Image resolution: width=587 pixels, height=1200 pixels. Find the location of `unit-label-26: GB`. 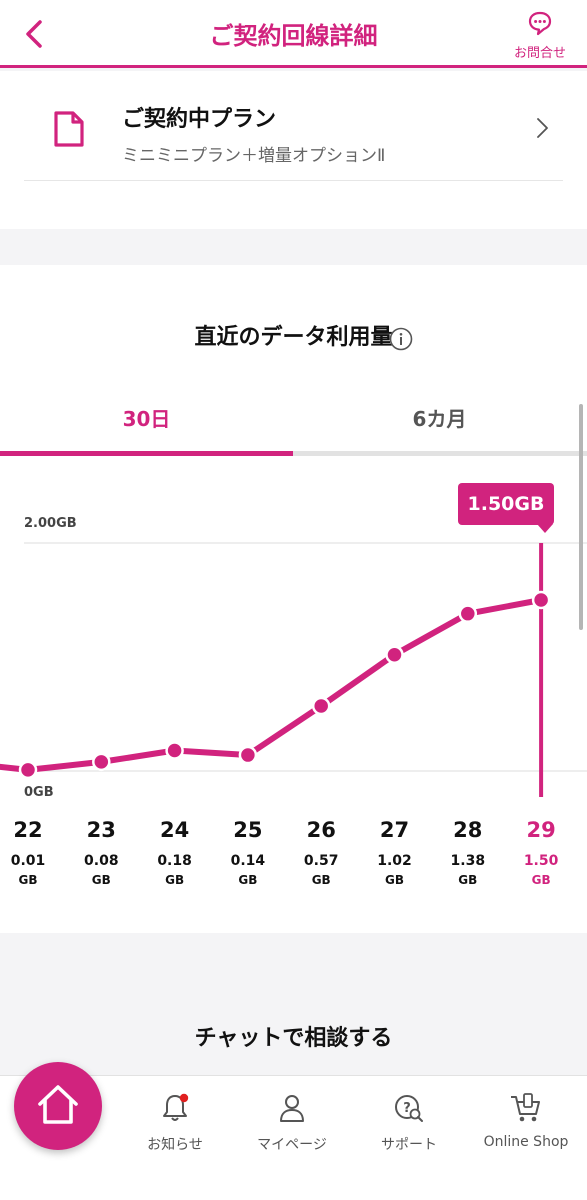

unit-label-26: GB is located at coordinates (321, 880).